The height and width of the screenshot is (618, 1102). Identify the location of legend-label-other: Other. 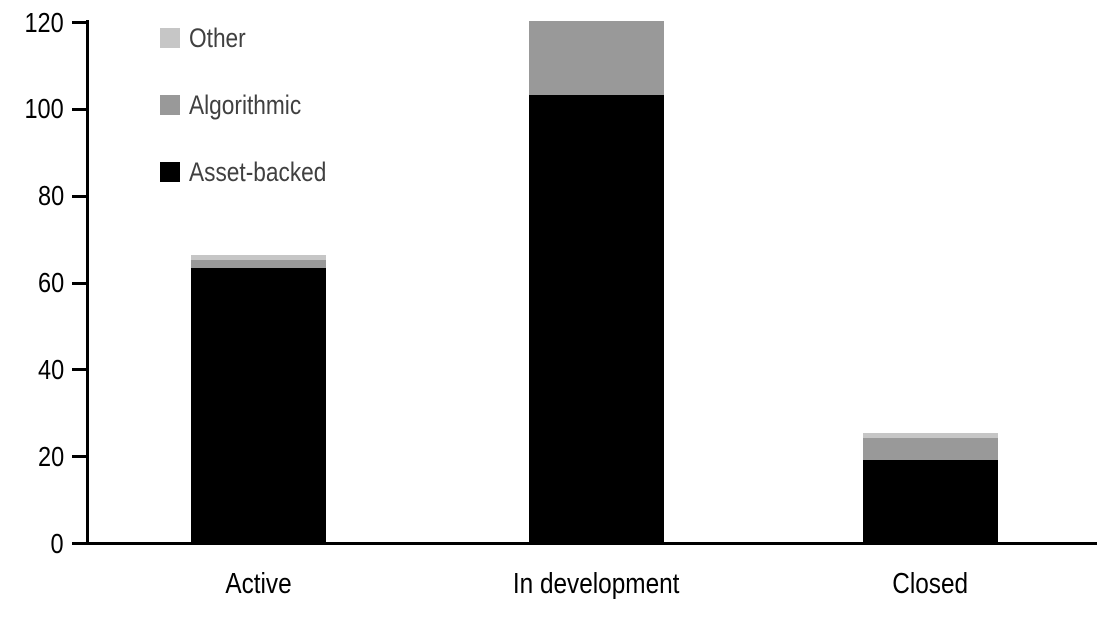
(223, 38).